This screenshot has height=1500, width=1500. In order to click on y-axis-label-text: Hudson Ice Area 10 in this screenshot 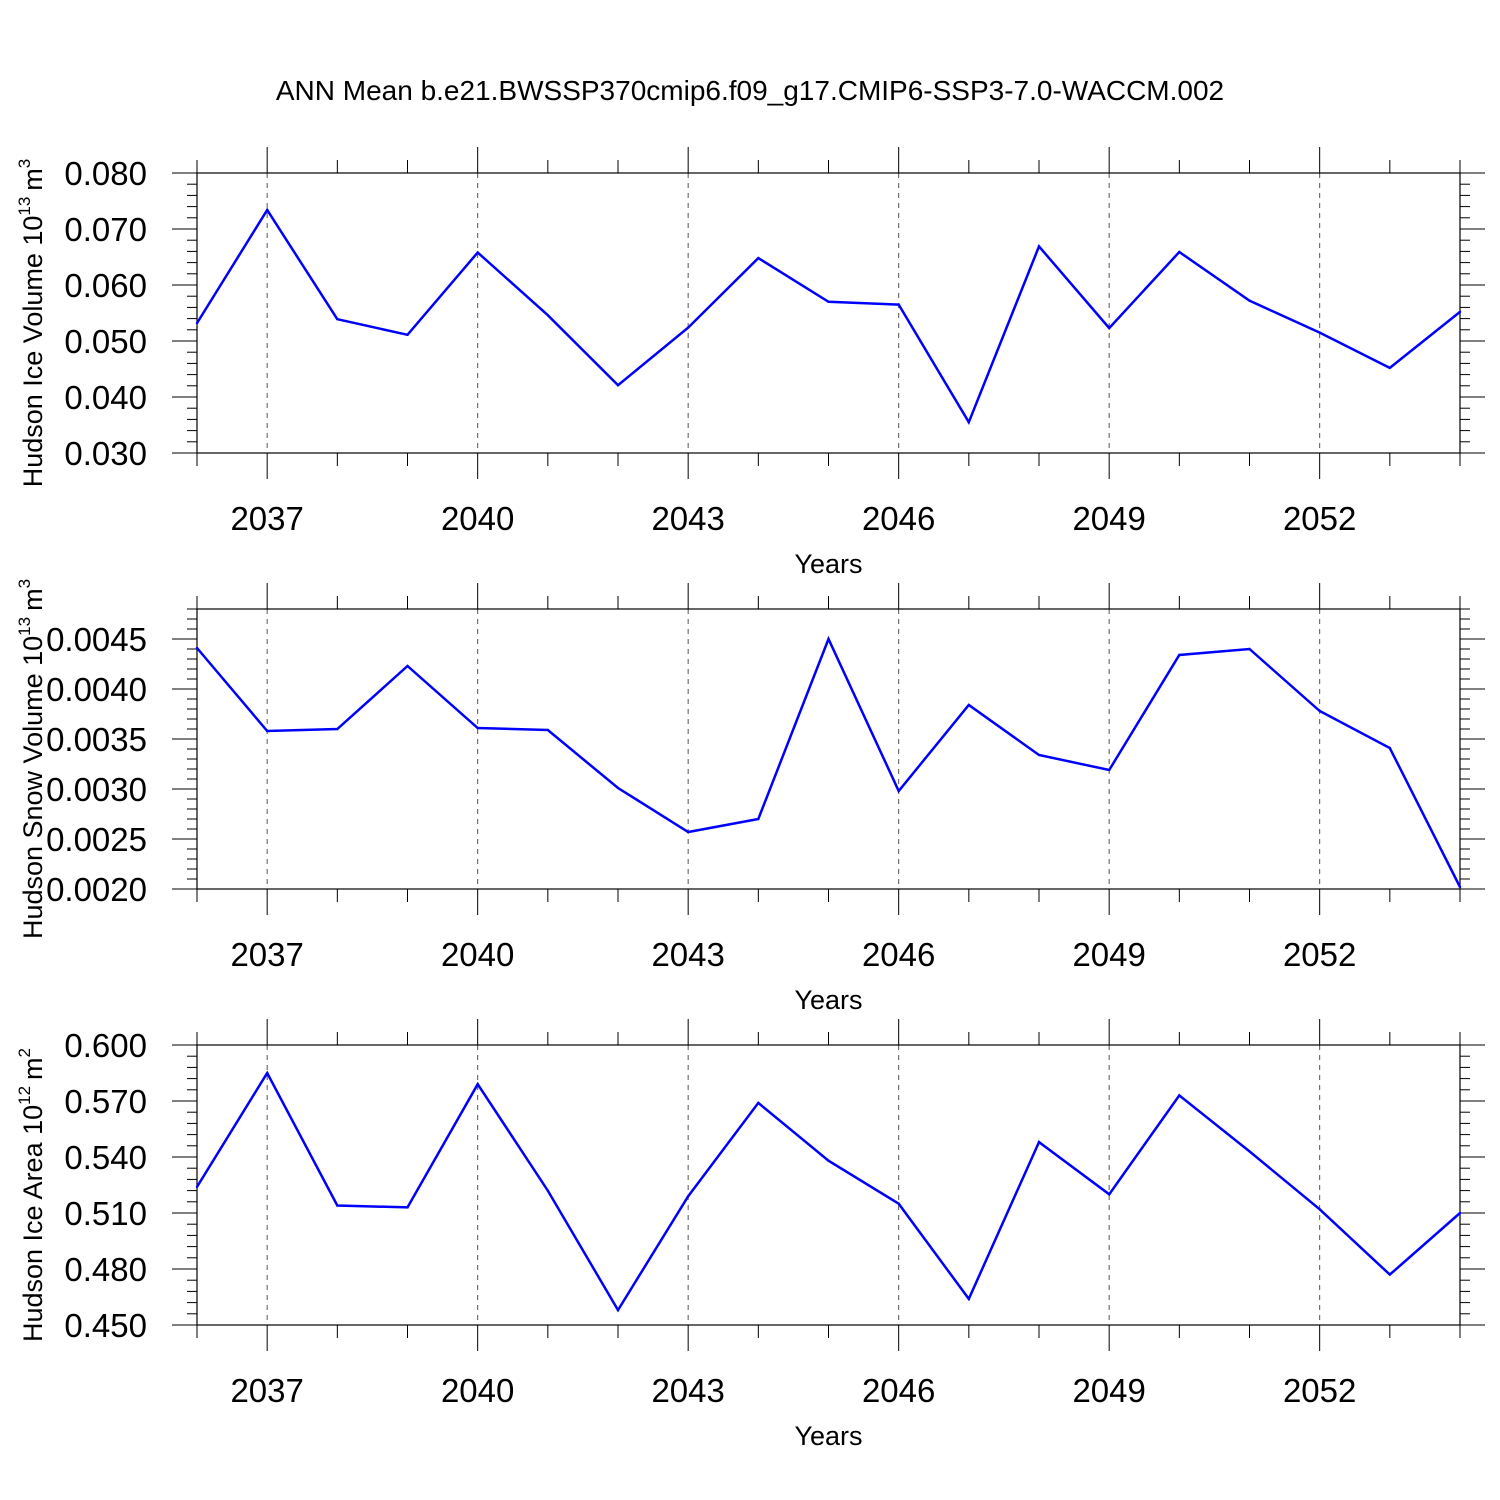, I will do `click(33, 1223)`.